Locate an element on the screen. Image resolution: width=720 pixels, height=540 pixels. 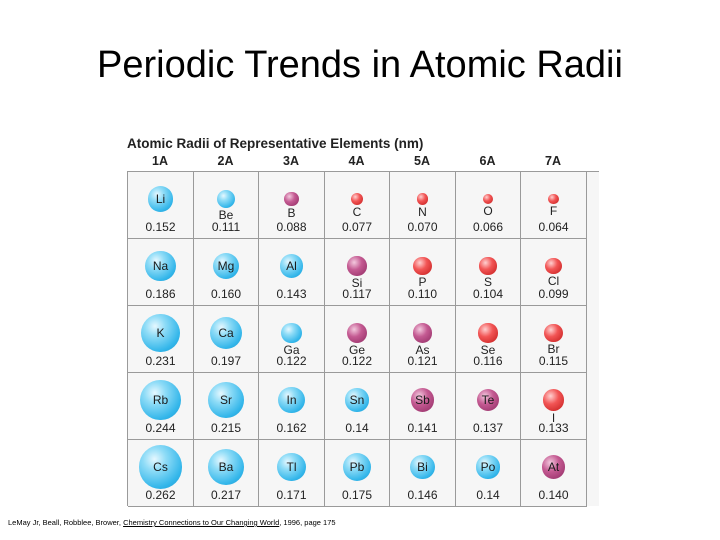
element-cell-tl: Tl 0.171 is located at coordinates (292, 473).